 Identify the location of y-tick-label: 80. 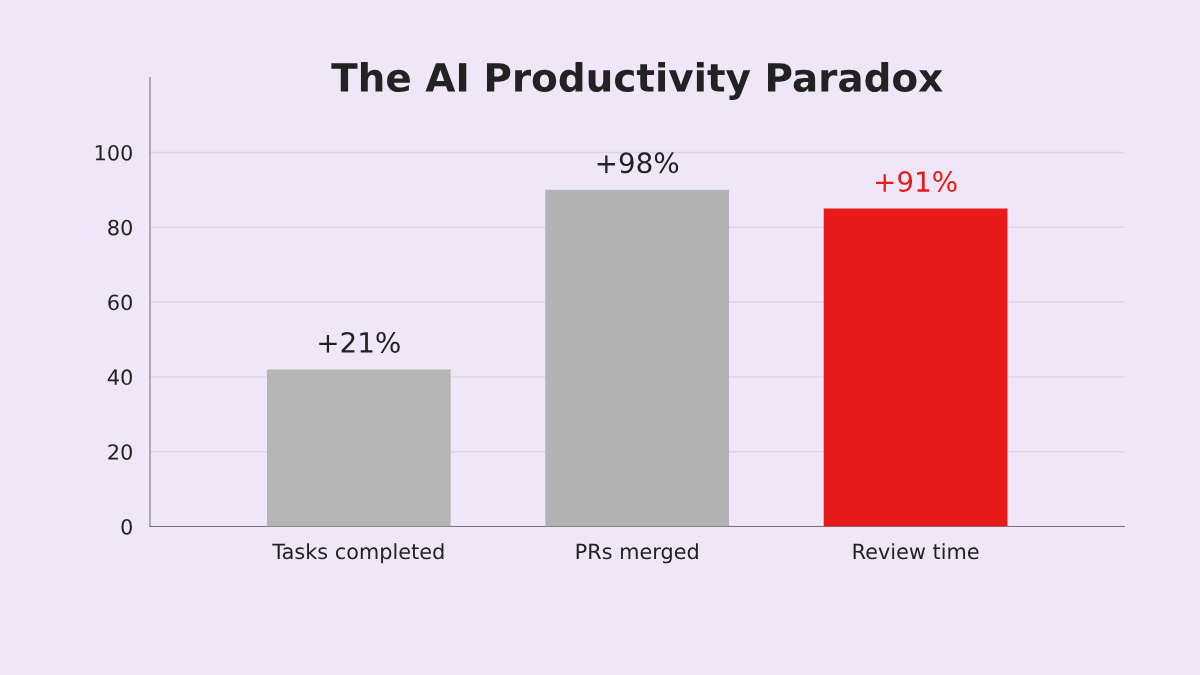
(120, 227).